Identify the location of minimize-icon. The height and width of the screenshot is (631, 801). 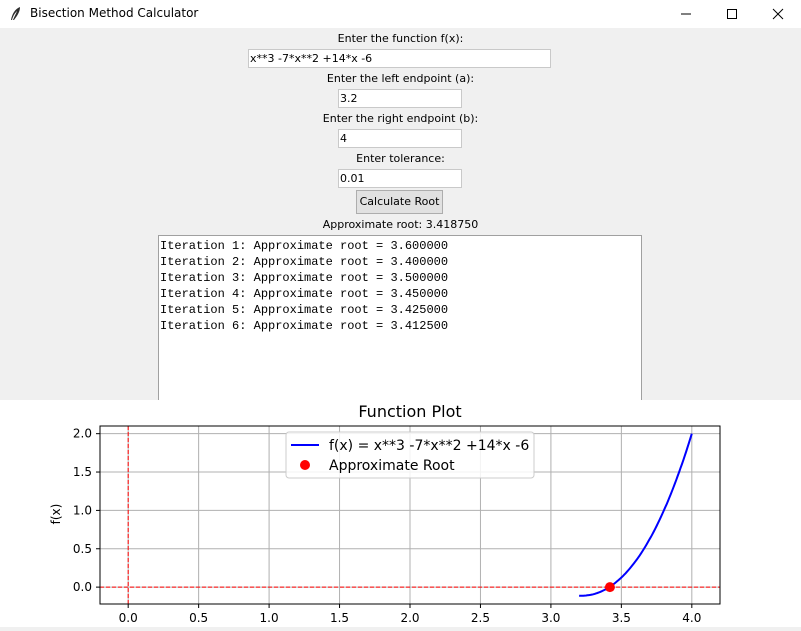
(686, 14).